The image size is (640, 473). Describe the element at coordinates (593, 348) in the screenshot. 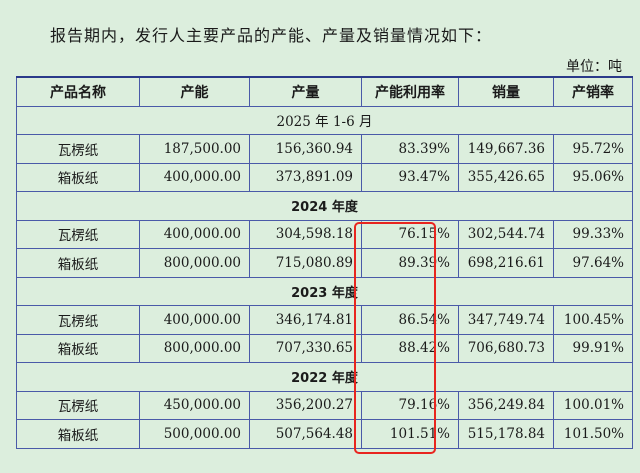

I see `cell-sales-rate: 99.91%` at that location.